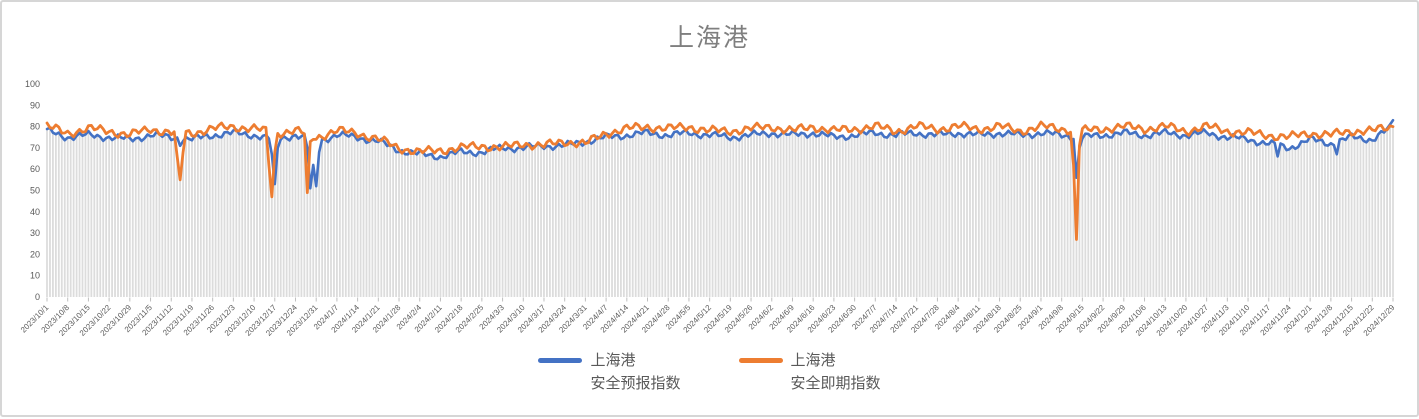 Image resolution: width=1419 pixels, height=419 pixels. I want to click on chart-title: 上海港, so click(709, 38).